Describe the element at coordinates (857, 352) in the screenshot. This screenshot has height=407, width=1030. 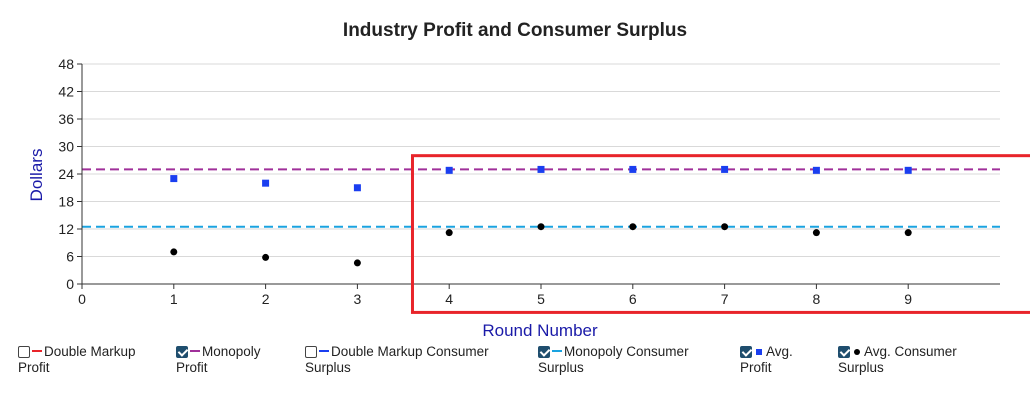
I see `dot-swatch-icon` at that location.